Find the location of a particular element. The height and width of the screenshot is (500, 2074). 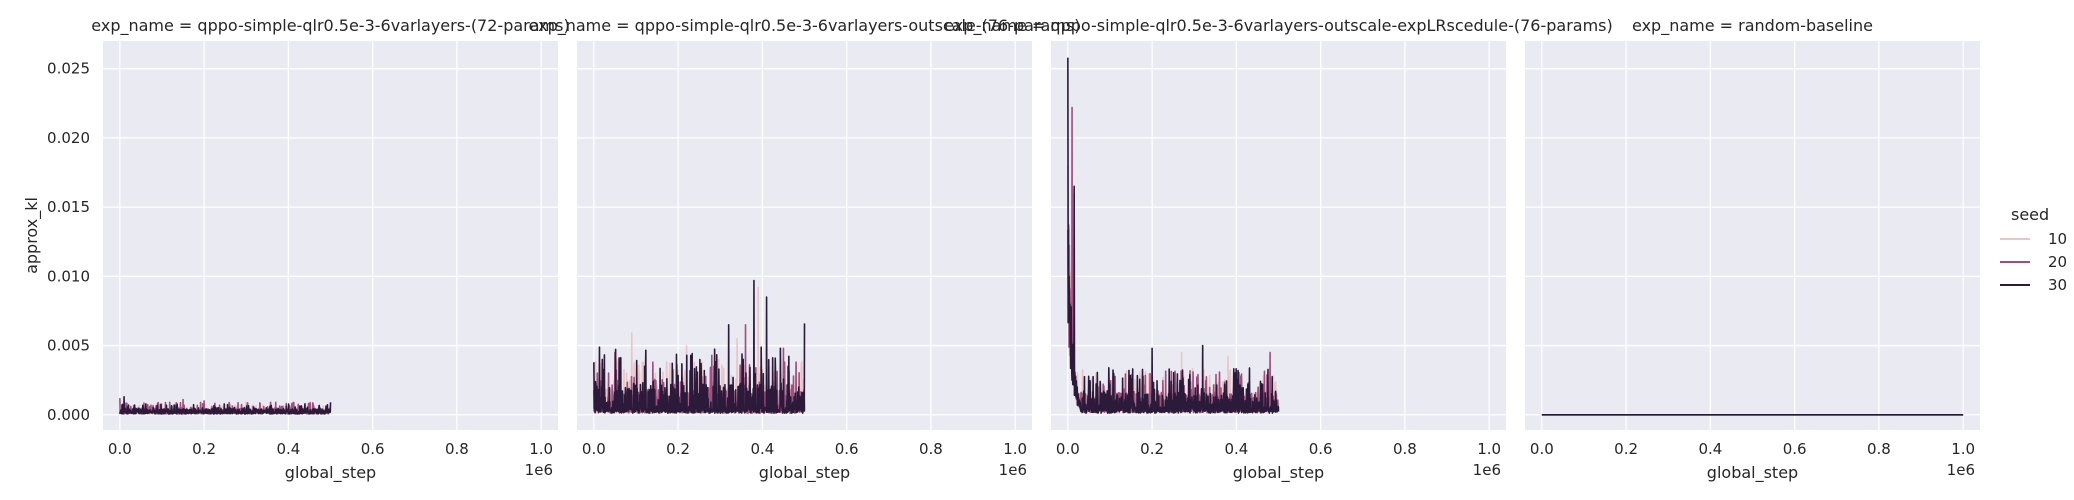

legend: seed 10 20 30 is located at coordinates (2033, 249).